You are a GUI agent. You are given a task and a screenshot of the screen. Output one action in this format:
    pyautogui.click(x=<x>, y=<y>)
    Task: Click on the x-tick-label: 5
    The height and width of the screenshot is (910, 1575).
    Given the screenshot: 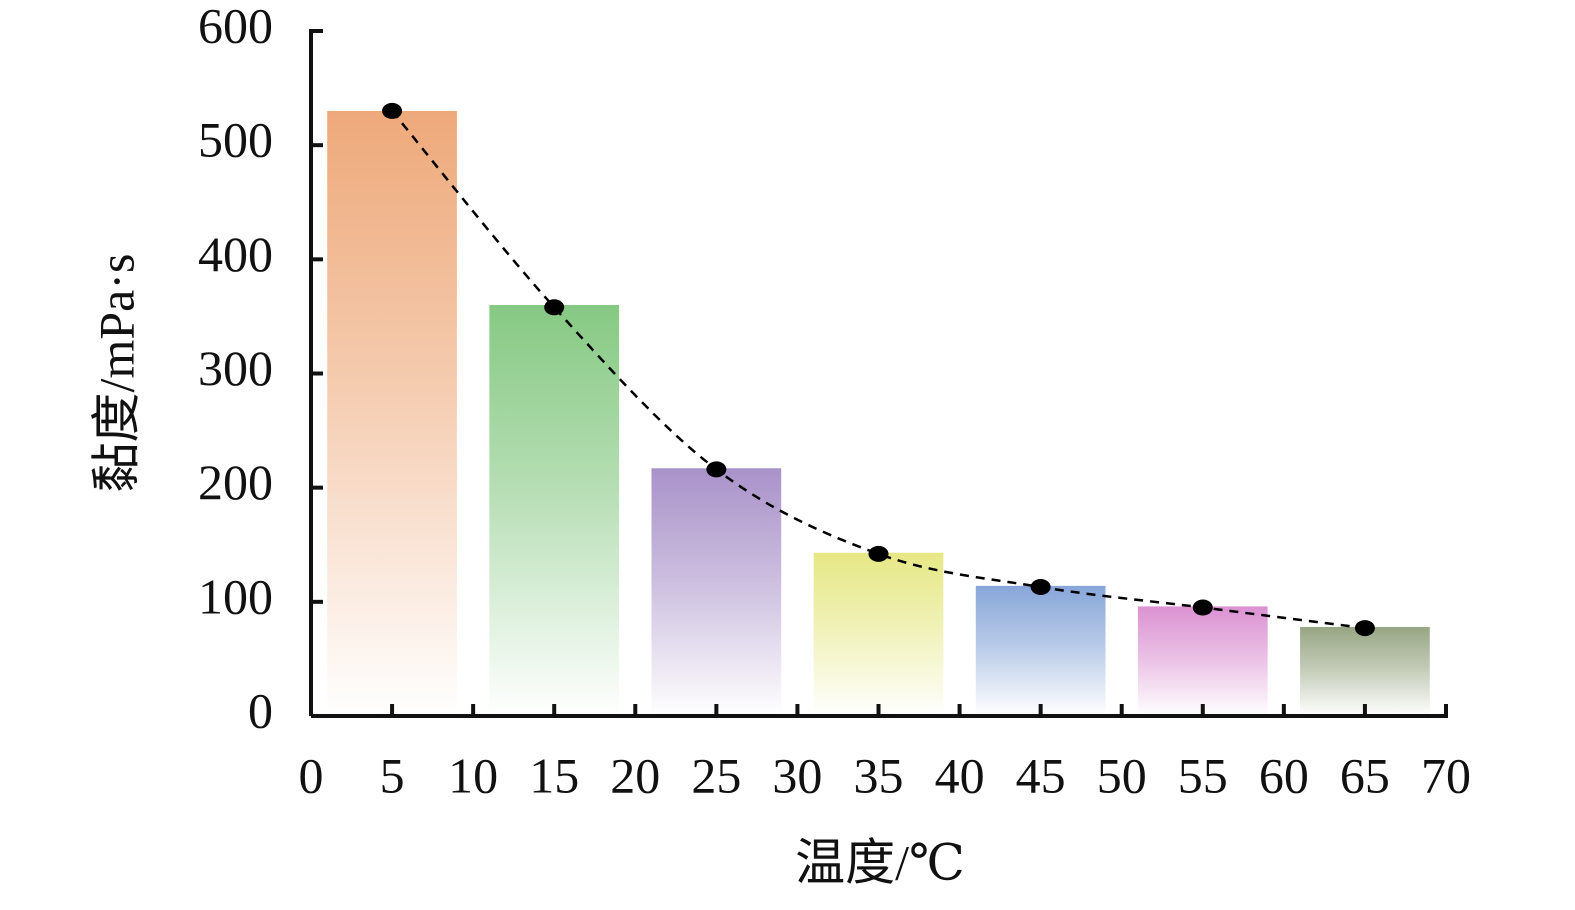 What is the action you would take?
    pyautogui.click(x=392, y=775)
    